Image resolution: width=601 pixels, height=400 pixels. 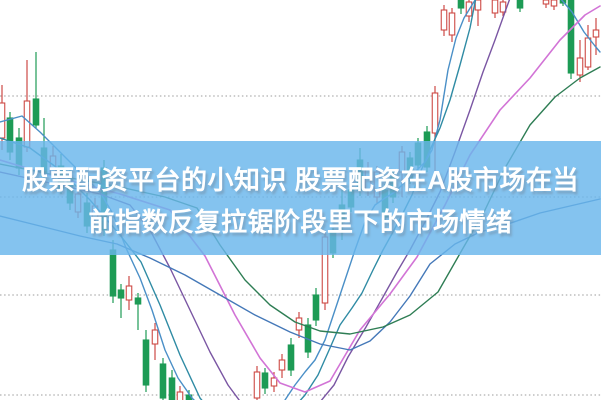 What do you see at coordinates (300, 221) in the screenshot?
I see `headline-line-2: 前指数反复拉锯阶段里下的市场情绪` at bounding box center [300, 221].